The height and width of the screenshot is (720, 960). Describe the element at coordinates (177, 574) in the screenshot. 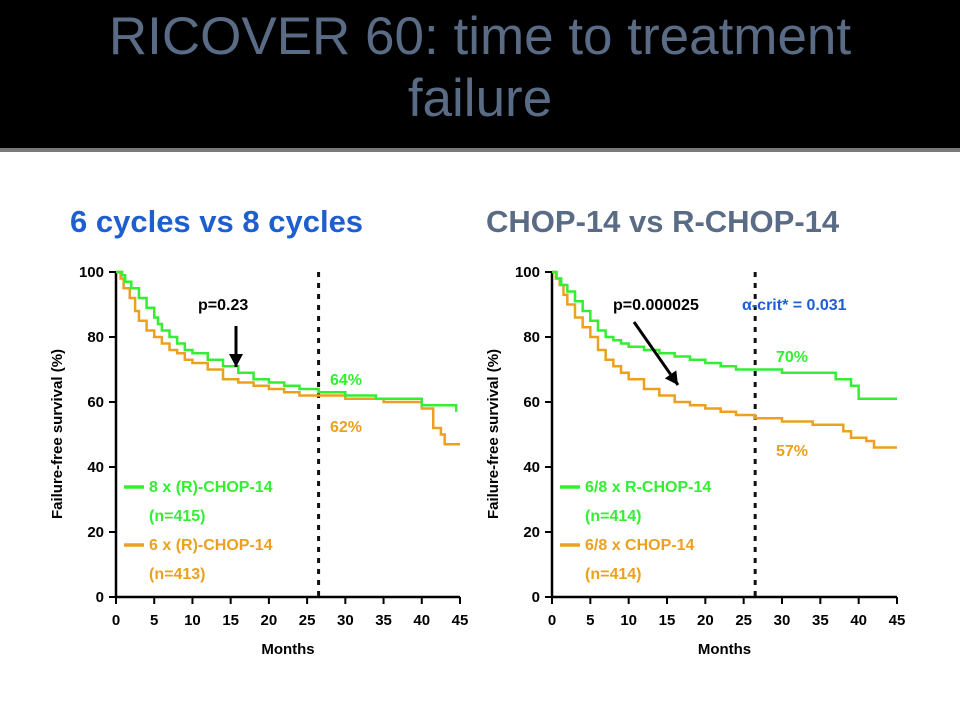

I see `legend-n-label: (n=413)` at that location.